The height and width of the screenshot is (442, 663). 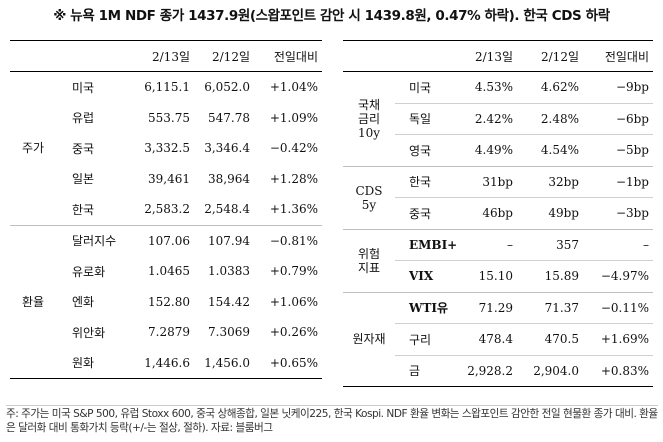 I want to click on value-2-12: 107.94, so click(x=224, y=240).